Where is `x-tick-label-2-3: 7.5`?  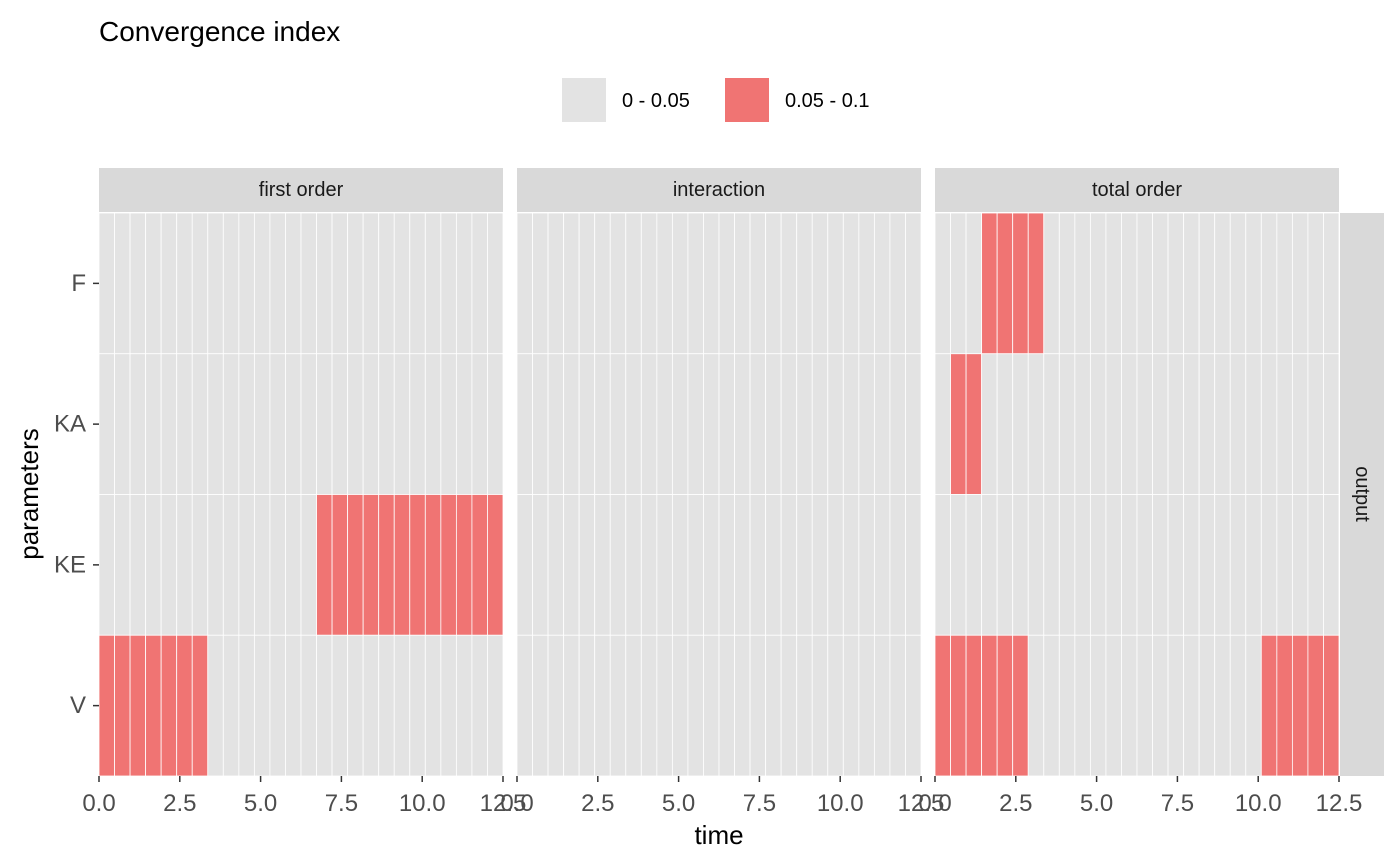 x-tick-label-2-3: 7.5 is located at coordinates (1177, 803).